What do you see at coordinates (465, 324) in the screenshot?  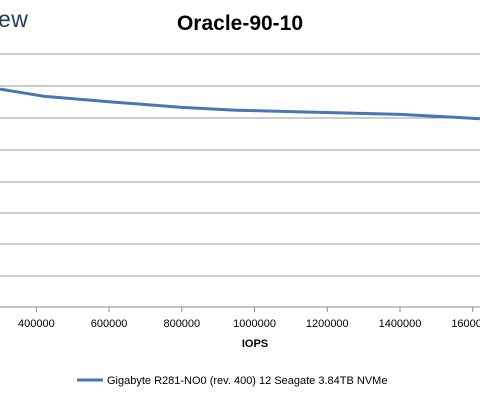 I see `x-tick-label: 1600000` at bounding box center [465, 324].